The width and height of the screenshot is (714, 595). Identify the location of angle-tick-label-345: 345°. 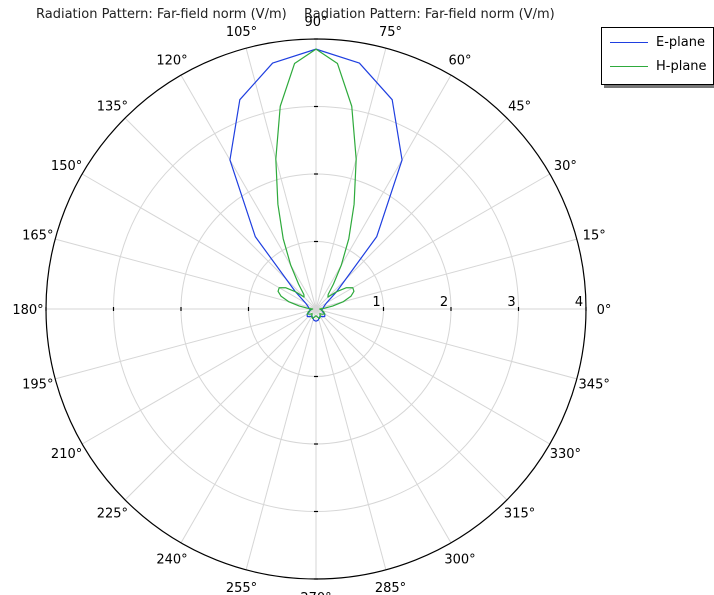
(594, 385).